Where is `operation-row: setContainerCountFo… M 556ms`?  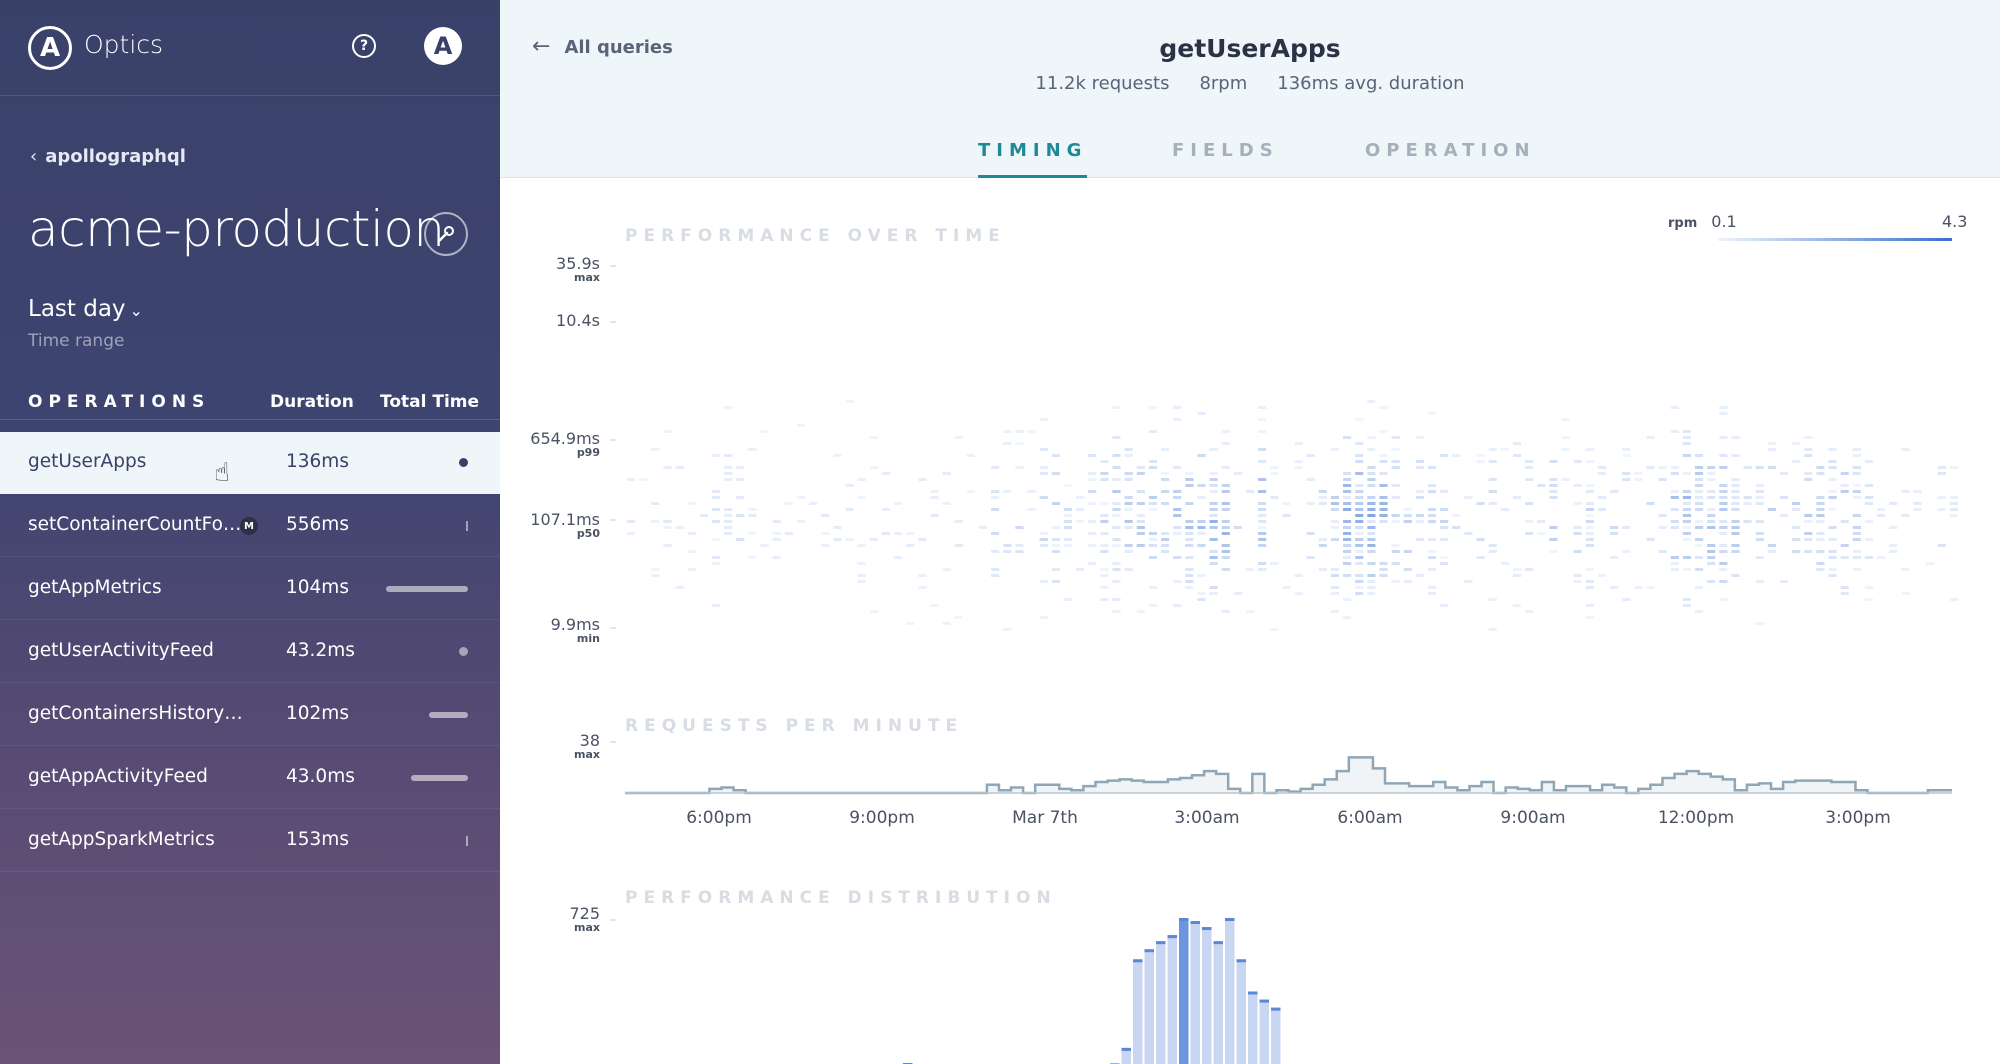 operation-row: setContainerCountFo… M 556ms is located at coordinates (250, 526).